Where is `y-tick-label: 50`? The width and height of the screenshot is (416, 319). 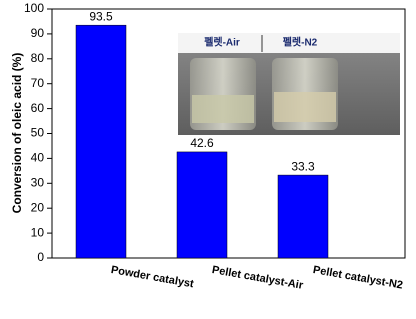
y-tick-label: 50 is located at coordinates (38, 133).